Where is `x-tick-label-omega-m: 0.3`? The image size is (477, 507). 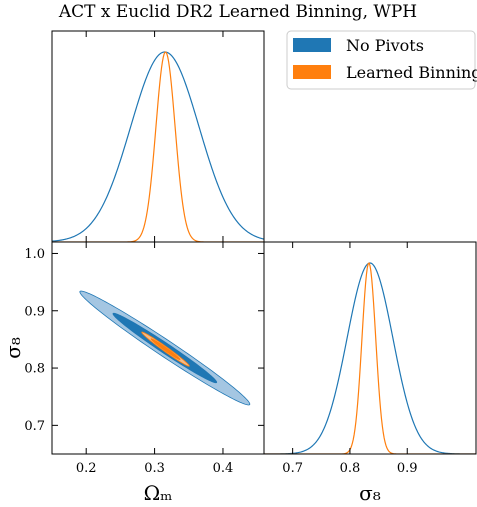 x-tick-label-omega-m: 0.3 is located at coordinates (154, 468).